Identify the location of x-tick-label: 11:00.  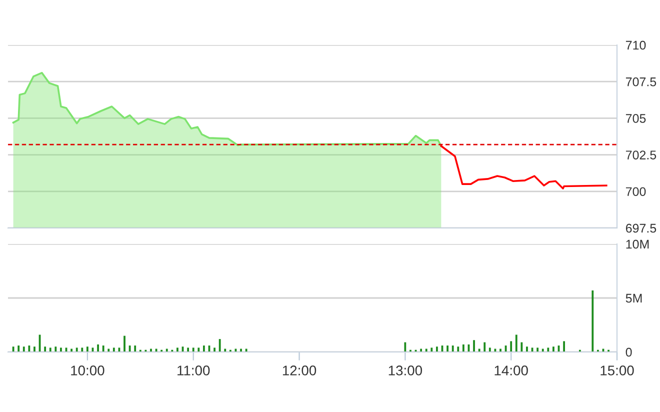
(194, 371).